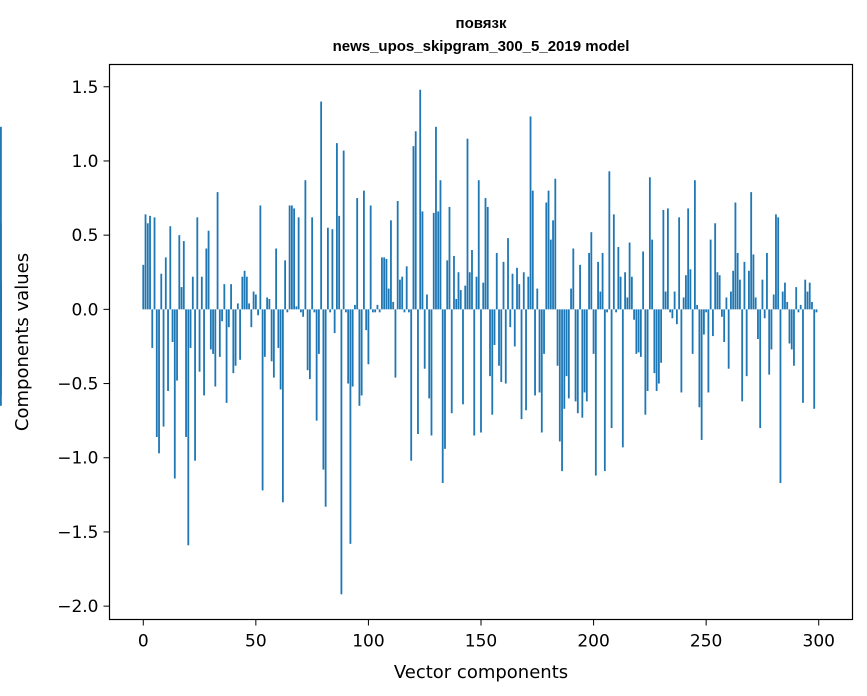 This screenshot has height=696, width=867. Describe the element at coordinates (256, 642) in the screenshot. I see `x-tick-label: 50` at that location.